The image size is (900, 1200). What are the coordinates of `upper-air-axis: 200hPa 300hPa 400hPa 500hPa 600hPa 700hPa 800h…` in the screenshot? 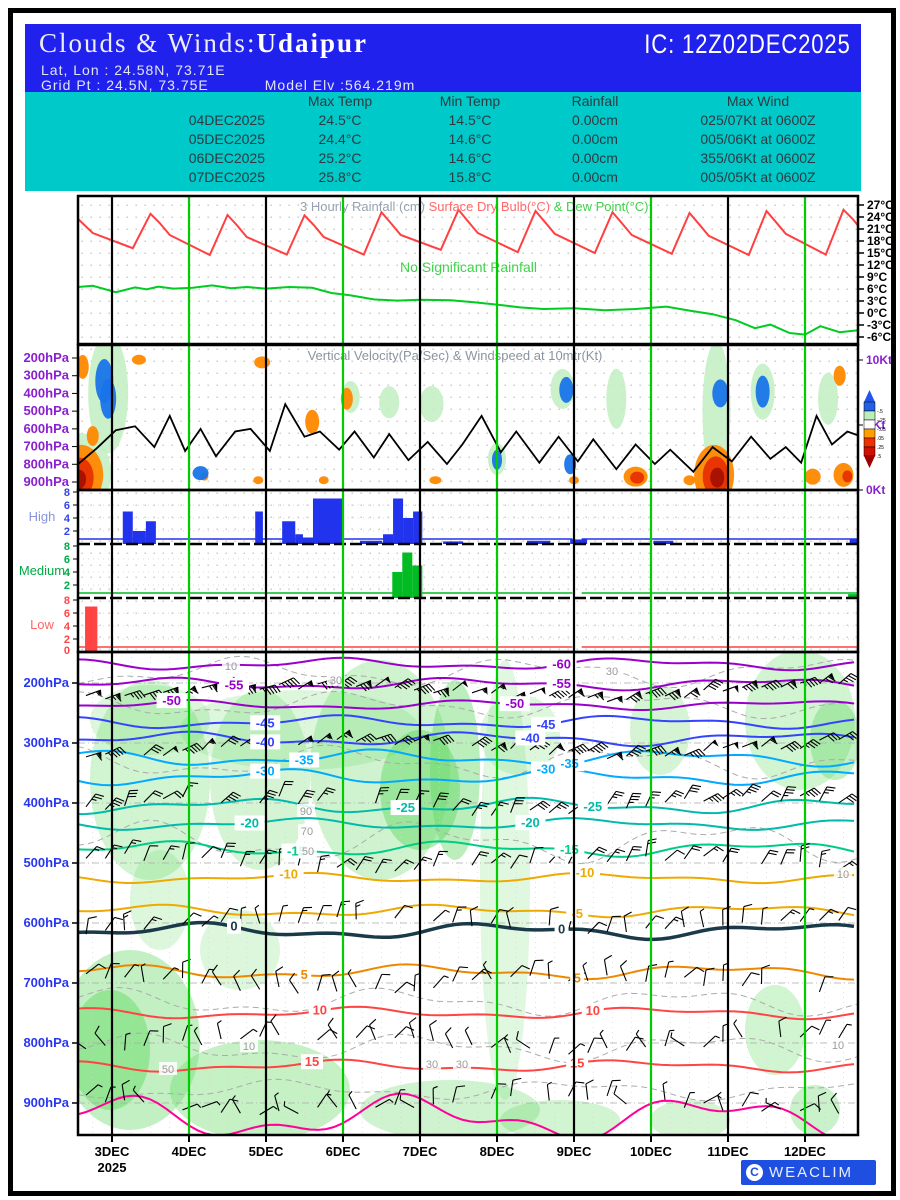 It's located at (50, 892).